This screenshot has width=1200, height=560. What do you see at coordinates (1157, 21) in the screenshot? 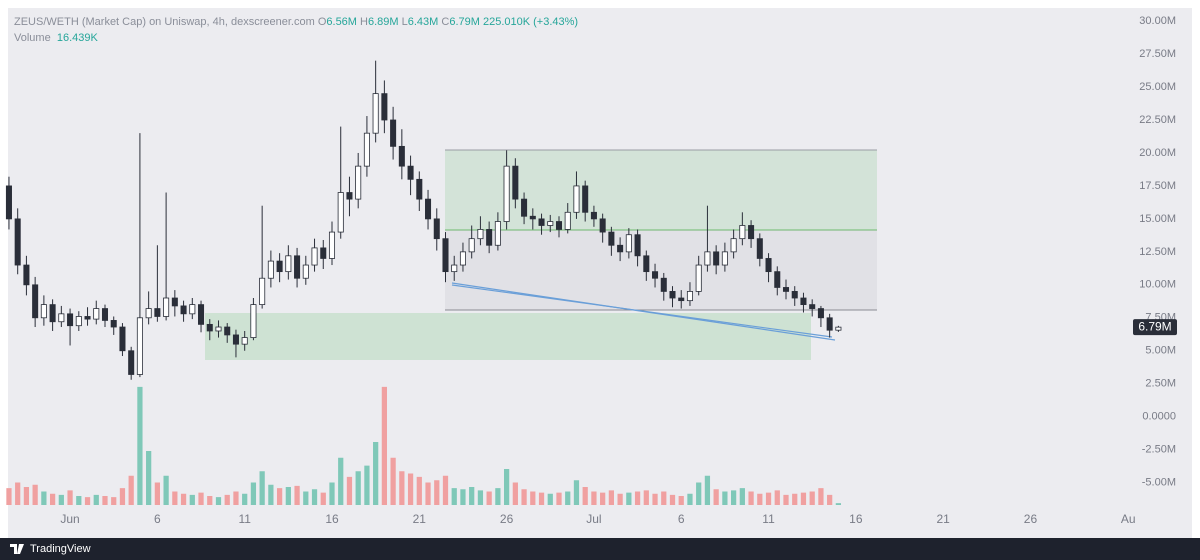
I see `y-tick-label: 30.00M` at bounding box center [1157, 21].